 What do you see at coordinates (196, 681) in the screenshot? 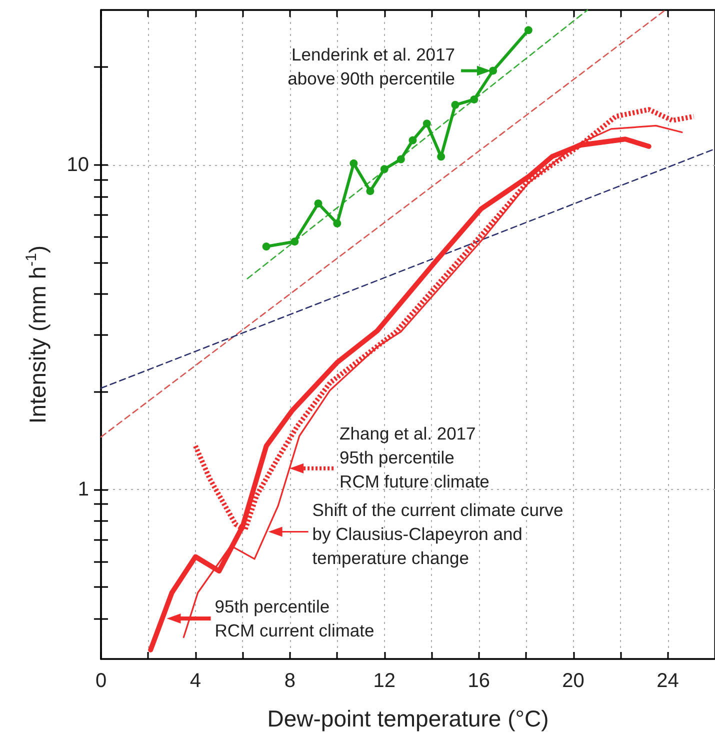
I see `x-tick-label: 4` at bounding box center [196, 681].